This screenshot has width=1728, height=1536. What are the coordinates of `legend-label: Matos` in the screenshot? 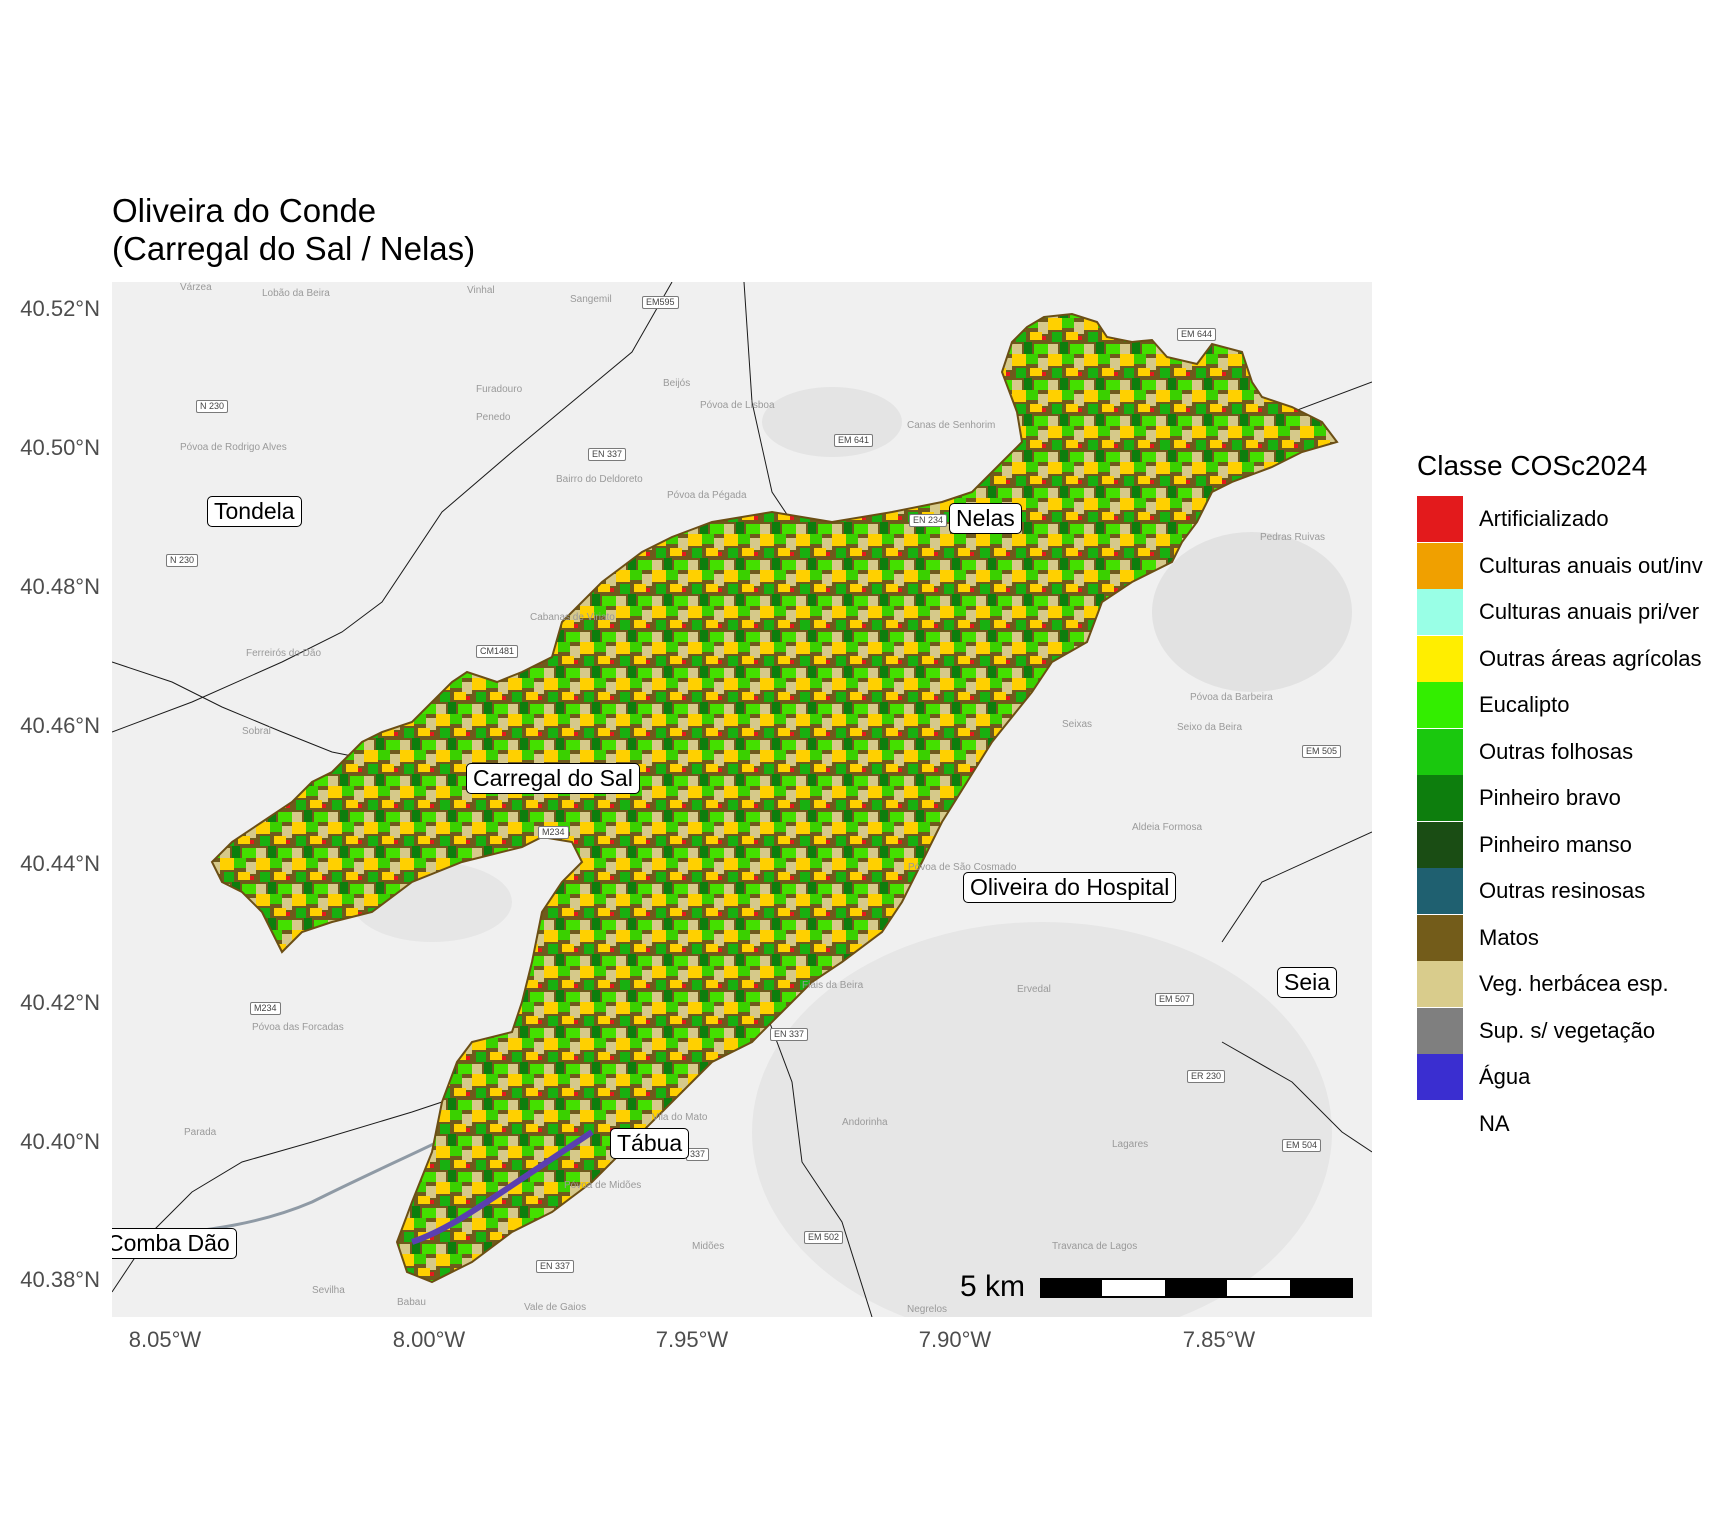 It's located at (1509, 937).